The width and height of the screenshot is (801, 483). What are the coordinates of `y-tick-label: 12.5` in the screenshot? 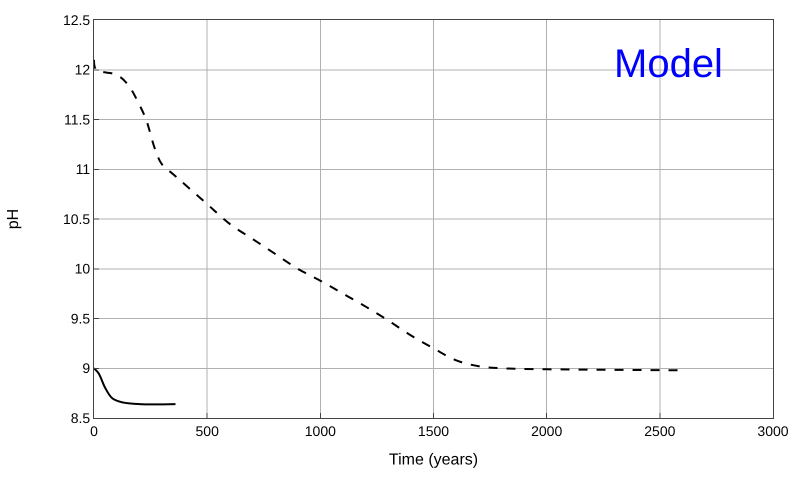 It's located at (76, 20).